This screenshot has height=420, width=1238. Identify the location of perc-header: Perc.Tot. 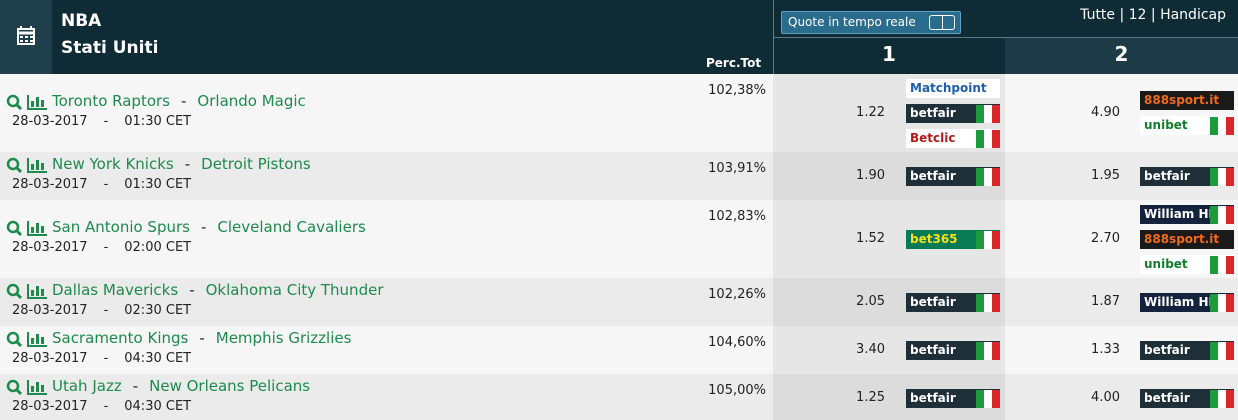
(734, 63).